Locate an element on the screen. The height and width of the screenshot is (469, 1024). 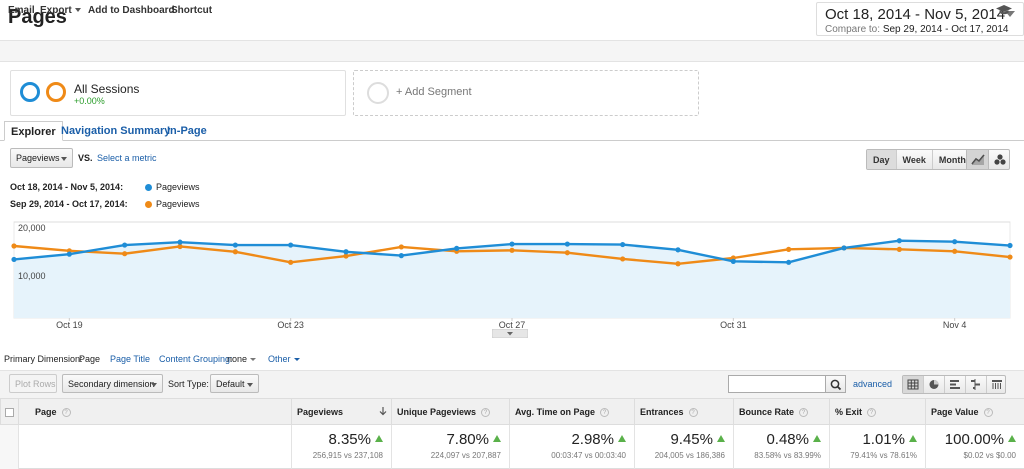
sort-type-select: Default is located at coordinates (234, 383).